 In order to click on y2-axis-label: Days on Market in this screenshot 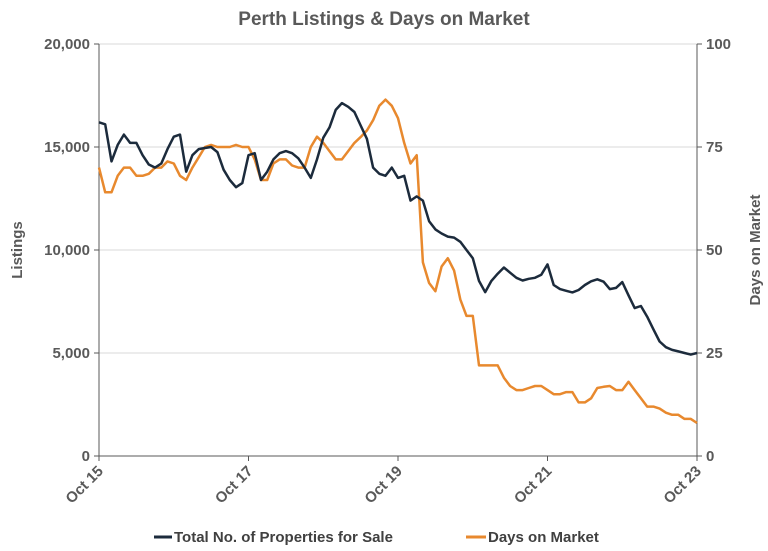, I will do `click(755, 250)`.